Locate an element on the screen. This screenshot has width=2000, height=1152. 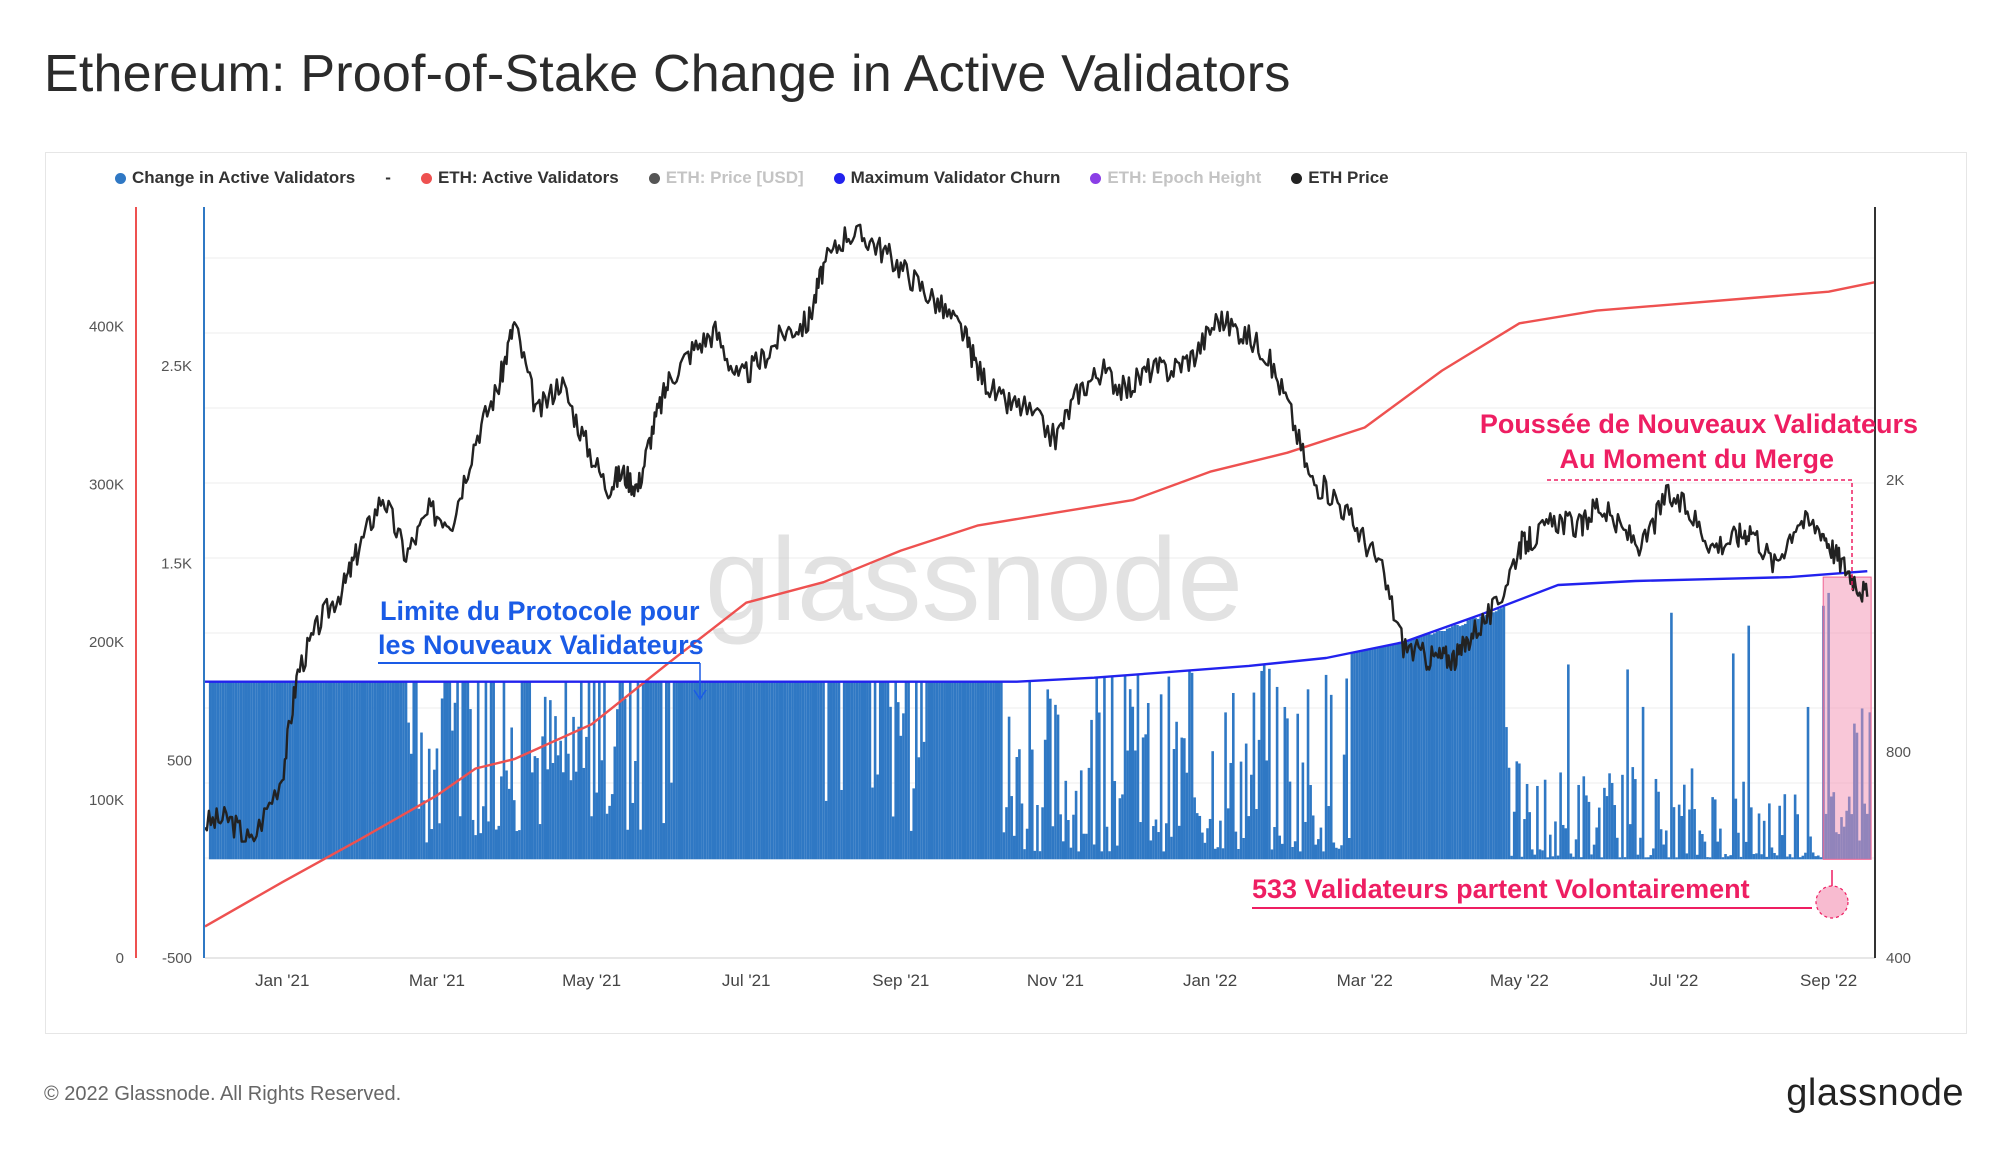
legend-label: Change in Active Validators is located at coordinates (244, 177).